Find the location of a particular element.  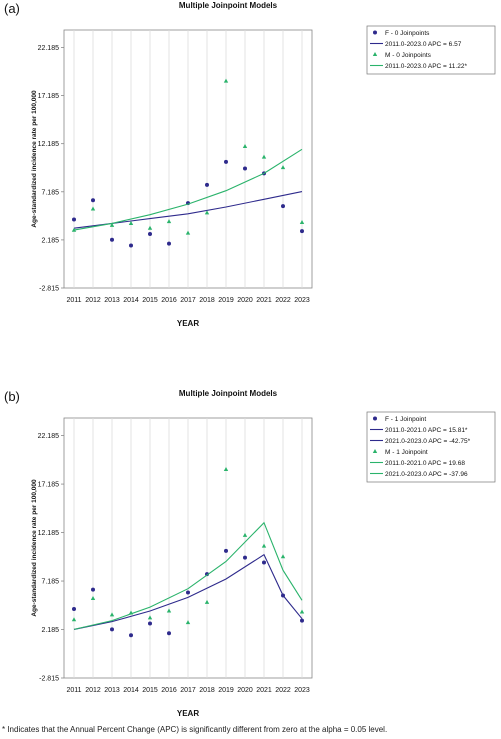

legend-apc-label: 2011.0-2021.0 APC = 15.81* is located at coordinates (426, 430).